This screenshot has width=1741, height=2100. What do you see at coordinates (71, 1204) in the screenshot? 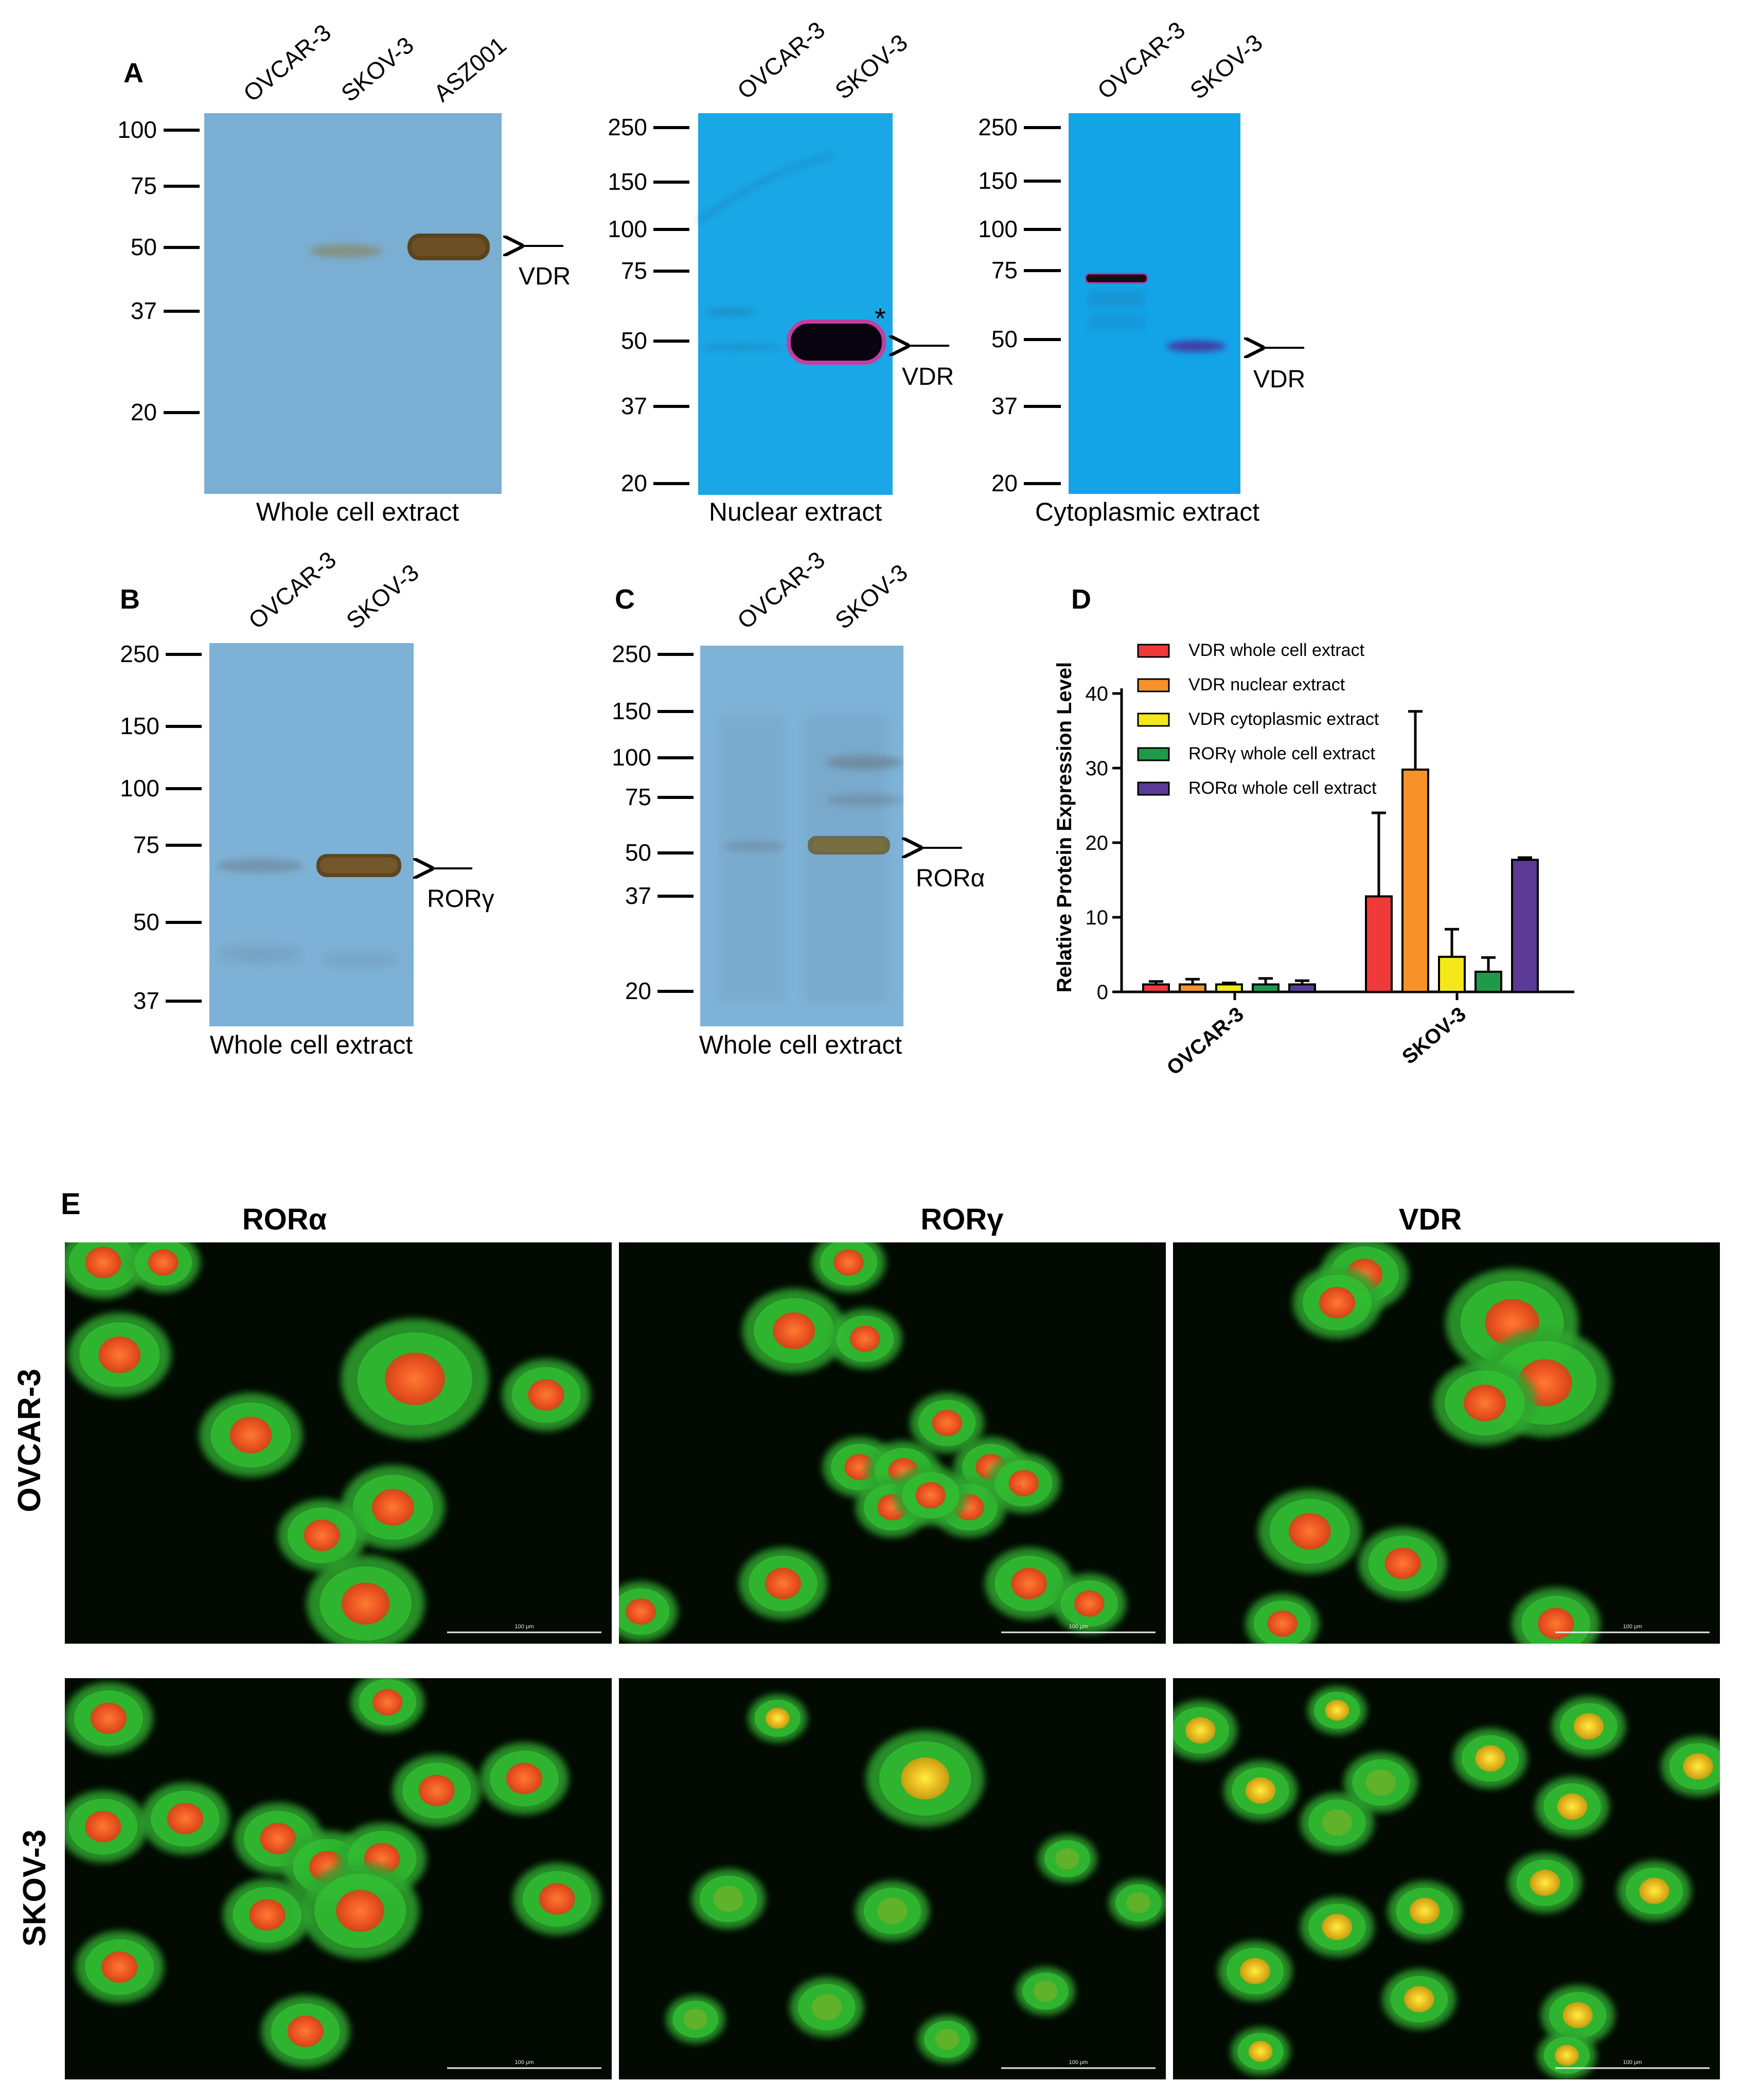
I see `panel-letter-e: E` at bounding box center [71, 1204].